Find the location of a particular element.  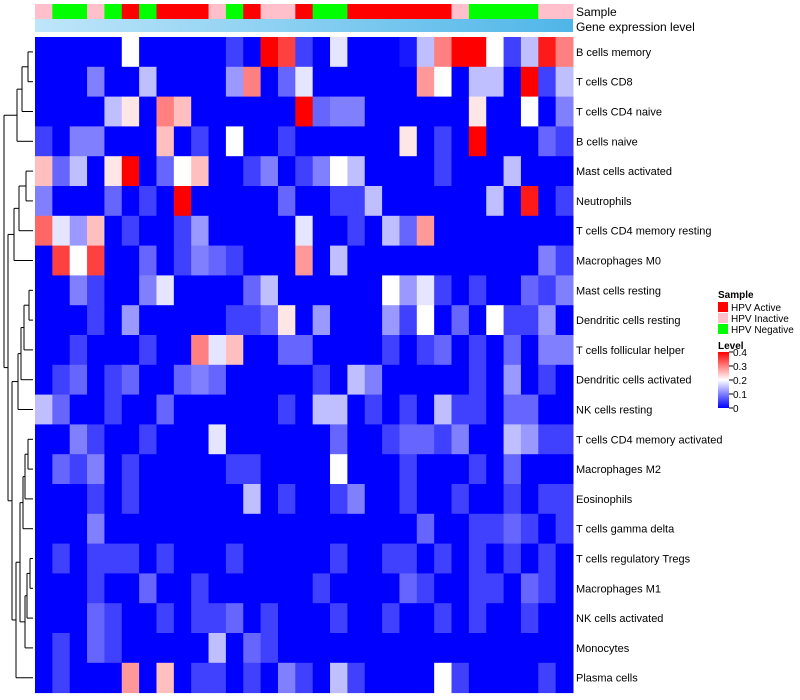

gene-track-label: Gene expression level is located at coordinates (635, 27).